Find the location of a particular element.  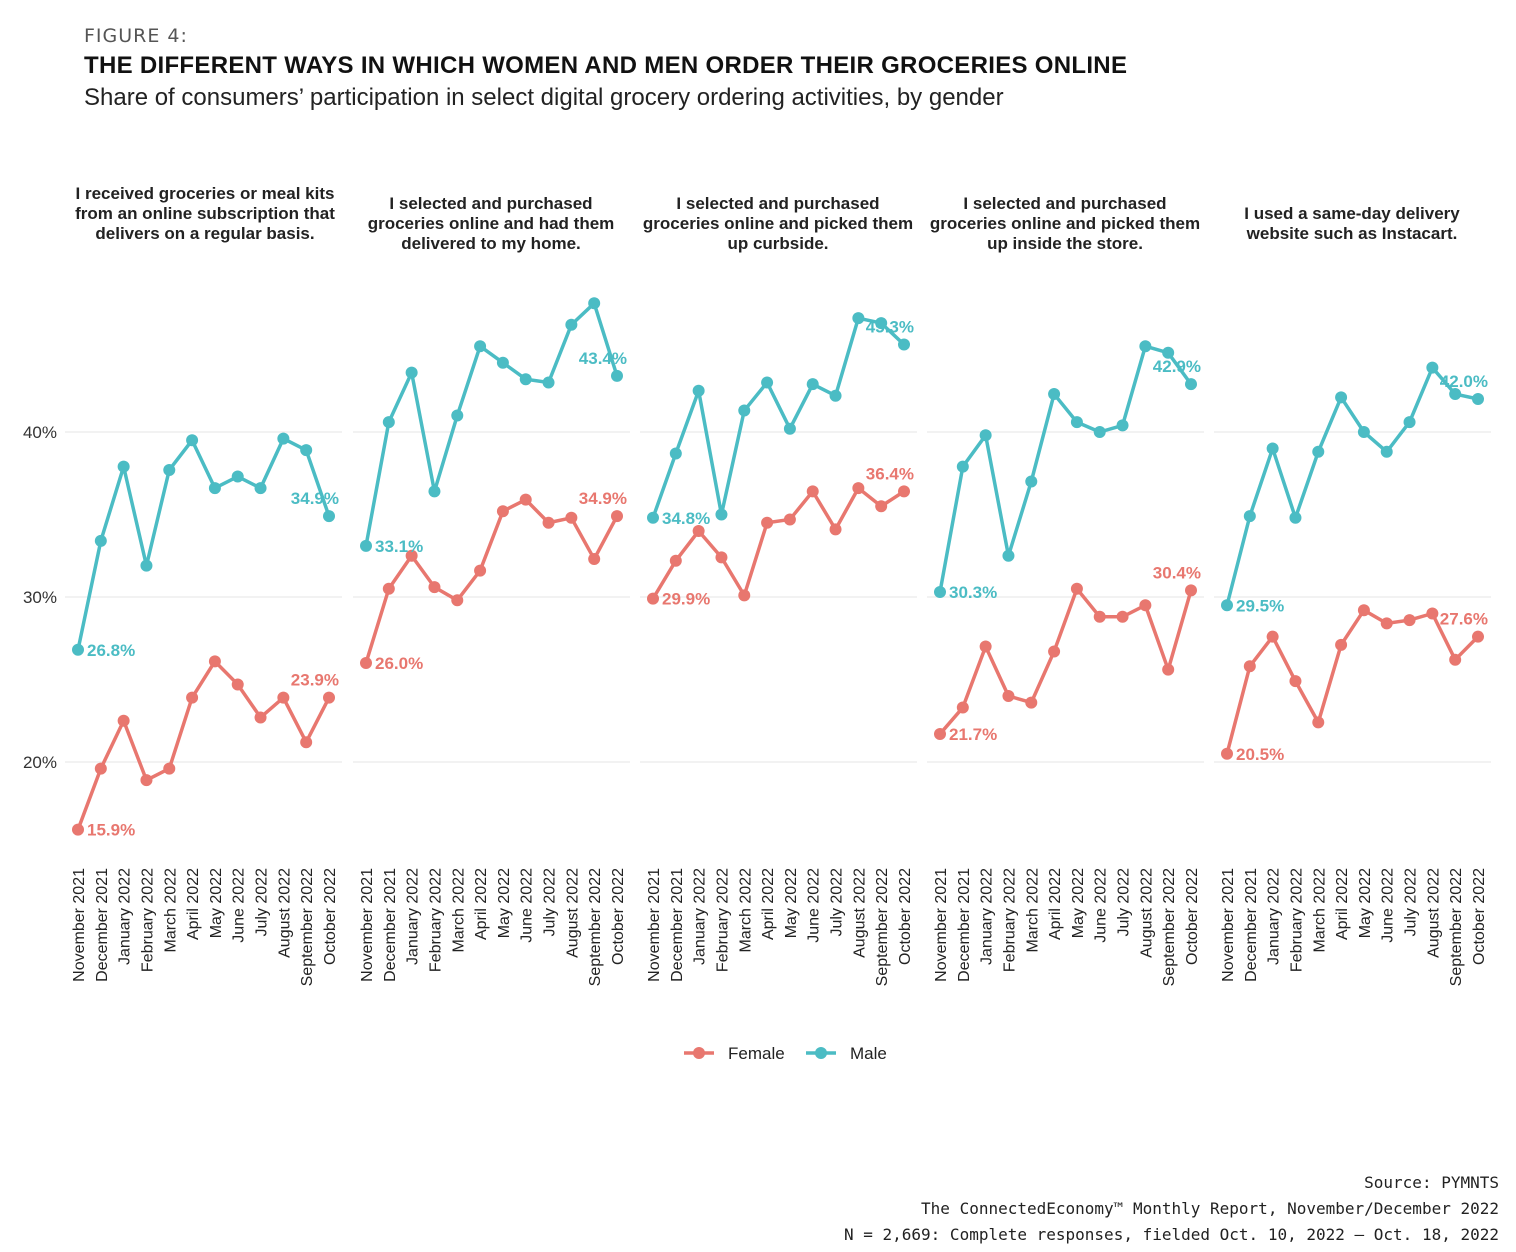

data-label: 43.4% is located at coordinates (603, 358).